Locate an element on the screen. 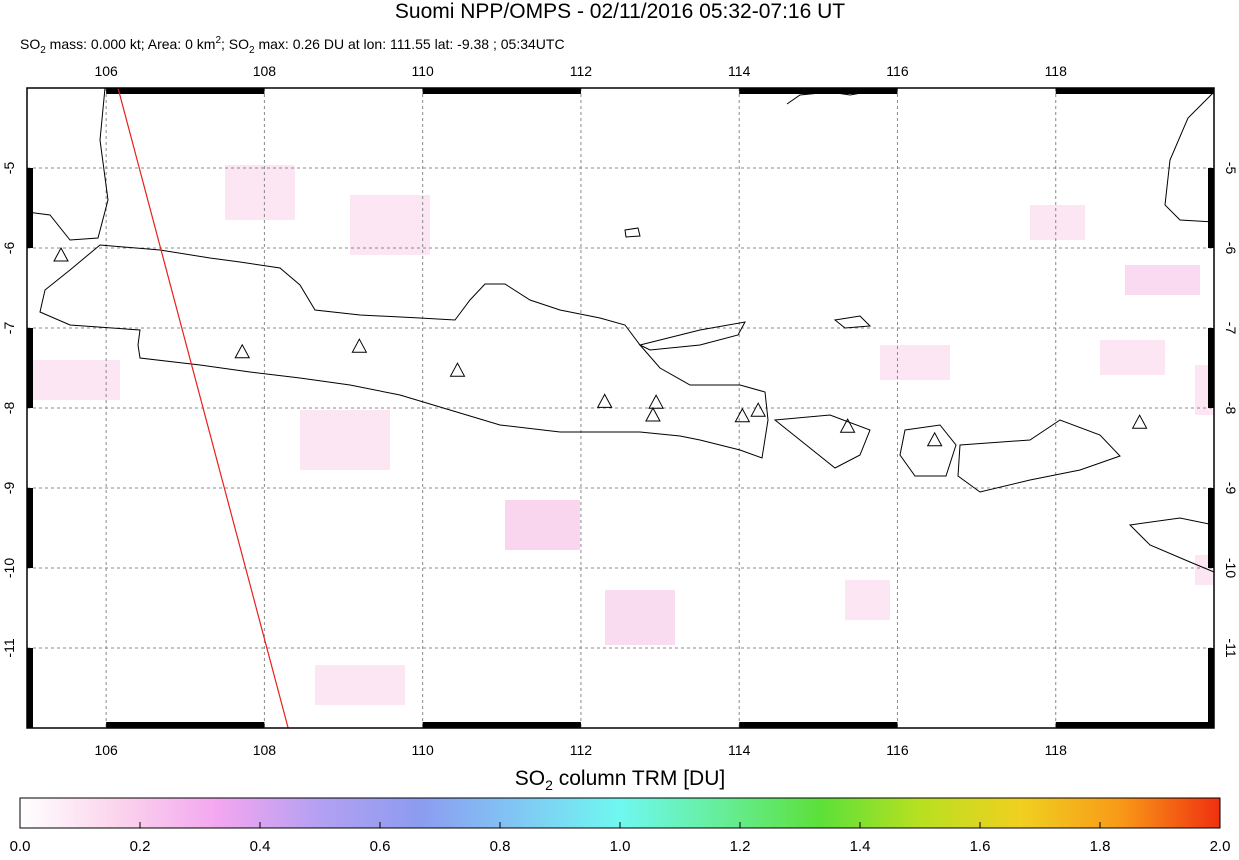 The height and width of the screenshot is (860, 1239). colorbar-label-sub: 2 is located at coordinates (549, 785).